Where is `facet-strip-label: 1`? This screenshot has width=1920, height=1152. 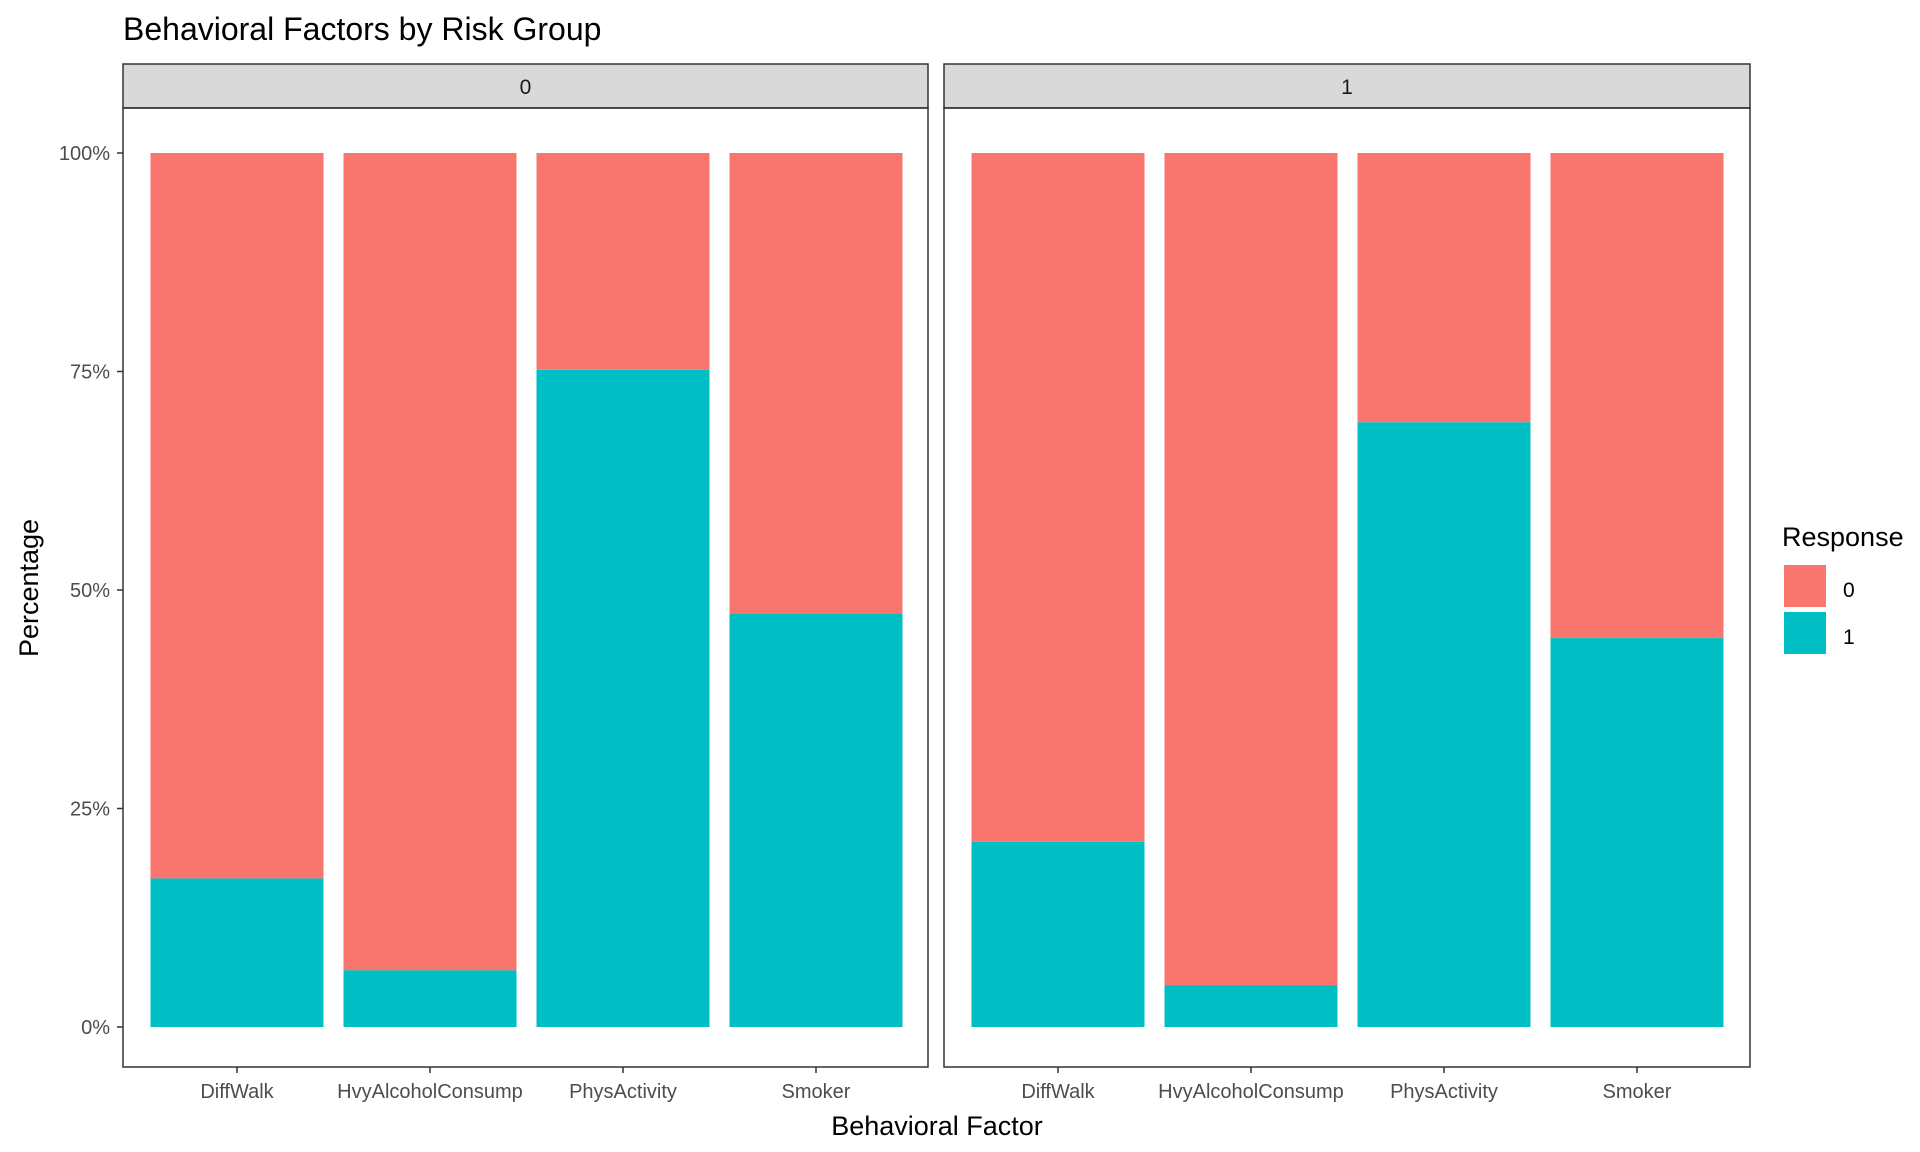
facet-strip-label: 1 is located at coordinates (1347, 87).